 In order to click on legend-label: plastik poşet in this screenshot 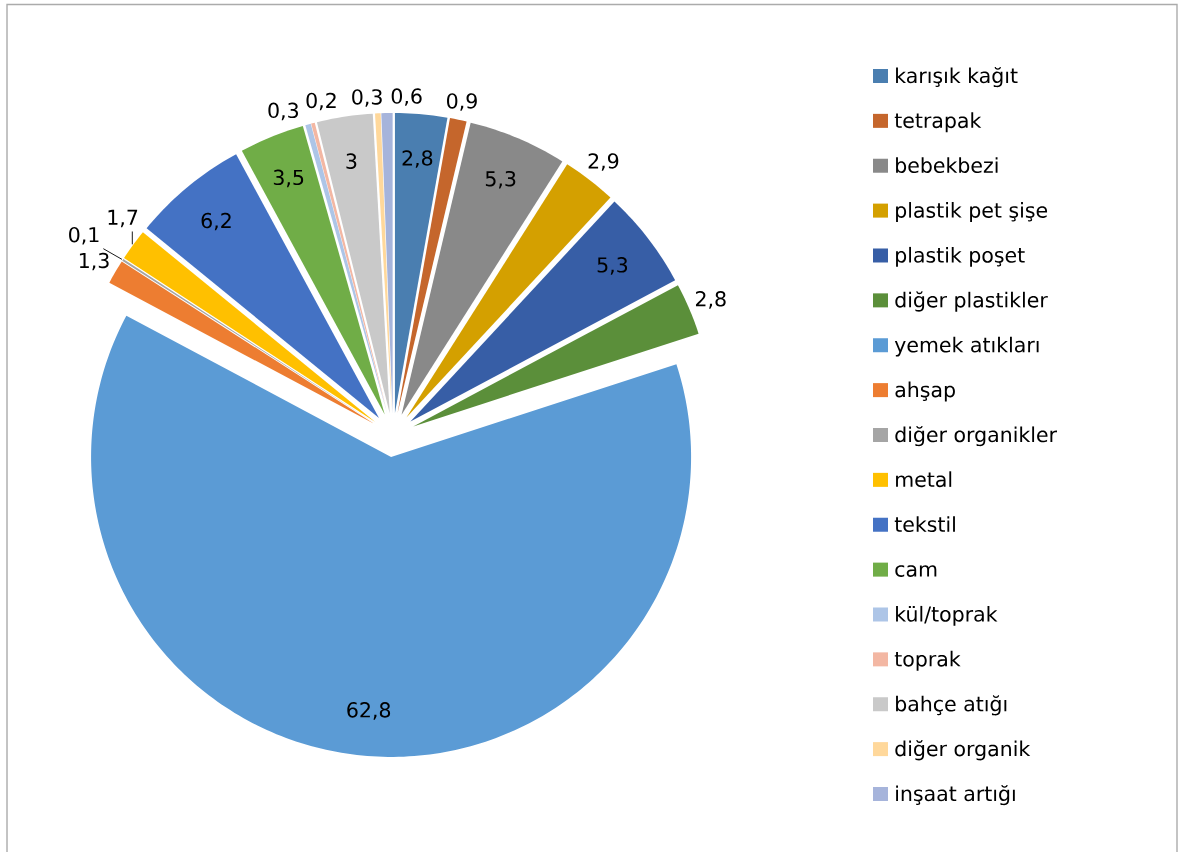, I will do `click(960, 256)`.